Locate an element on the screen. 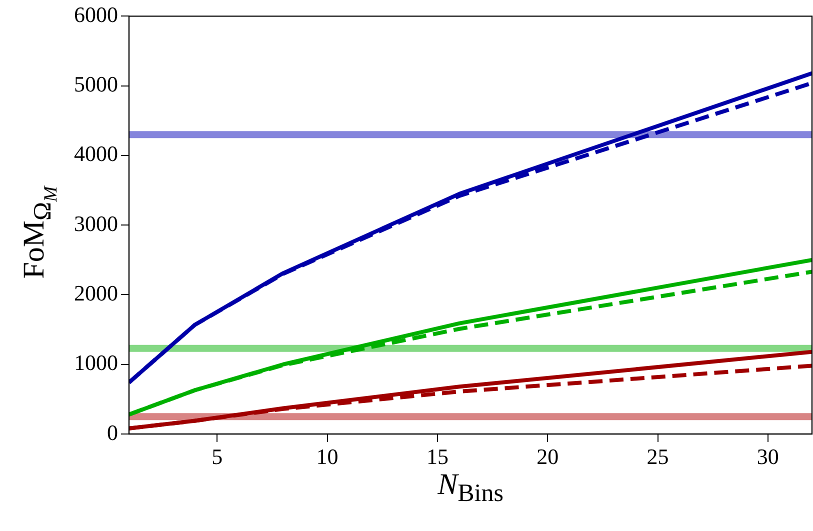 The height and width of the screenshot is (531, 813). x-tick-label: 15 is located at coordinates (437, 456).